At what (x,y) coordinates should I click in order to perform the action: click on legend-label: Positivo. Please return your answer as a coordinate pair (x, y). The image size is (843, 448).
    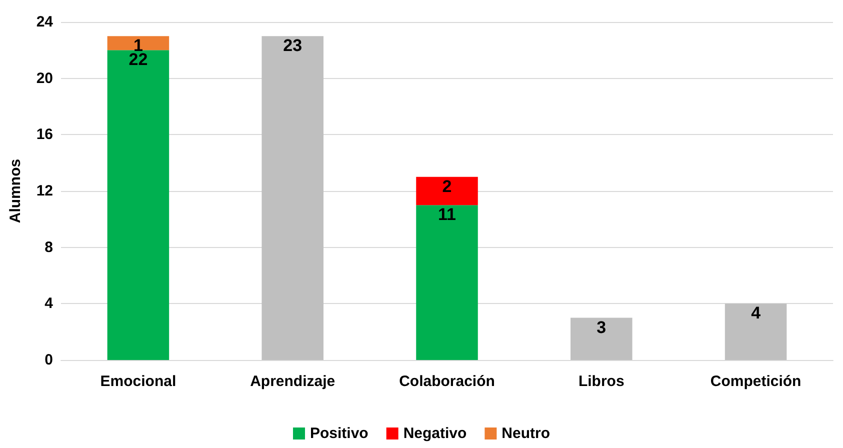
    Looking at the image, I should click on (339, 433).